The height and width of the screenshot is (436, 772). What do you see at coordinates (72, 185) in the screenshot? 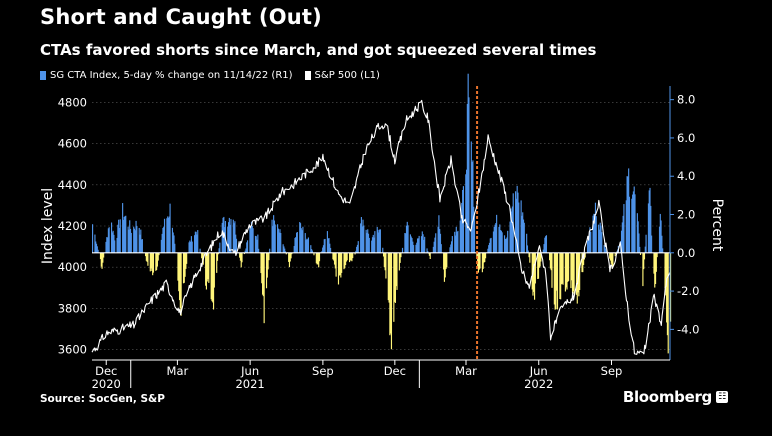
I see `left-tick-label: 4400` at bounding box center [72, 185].